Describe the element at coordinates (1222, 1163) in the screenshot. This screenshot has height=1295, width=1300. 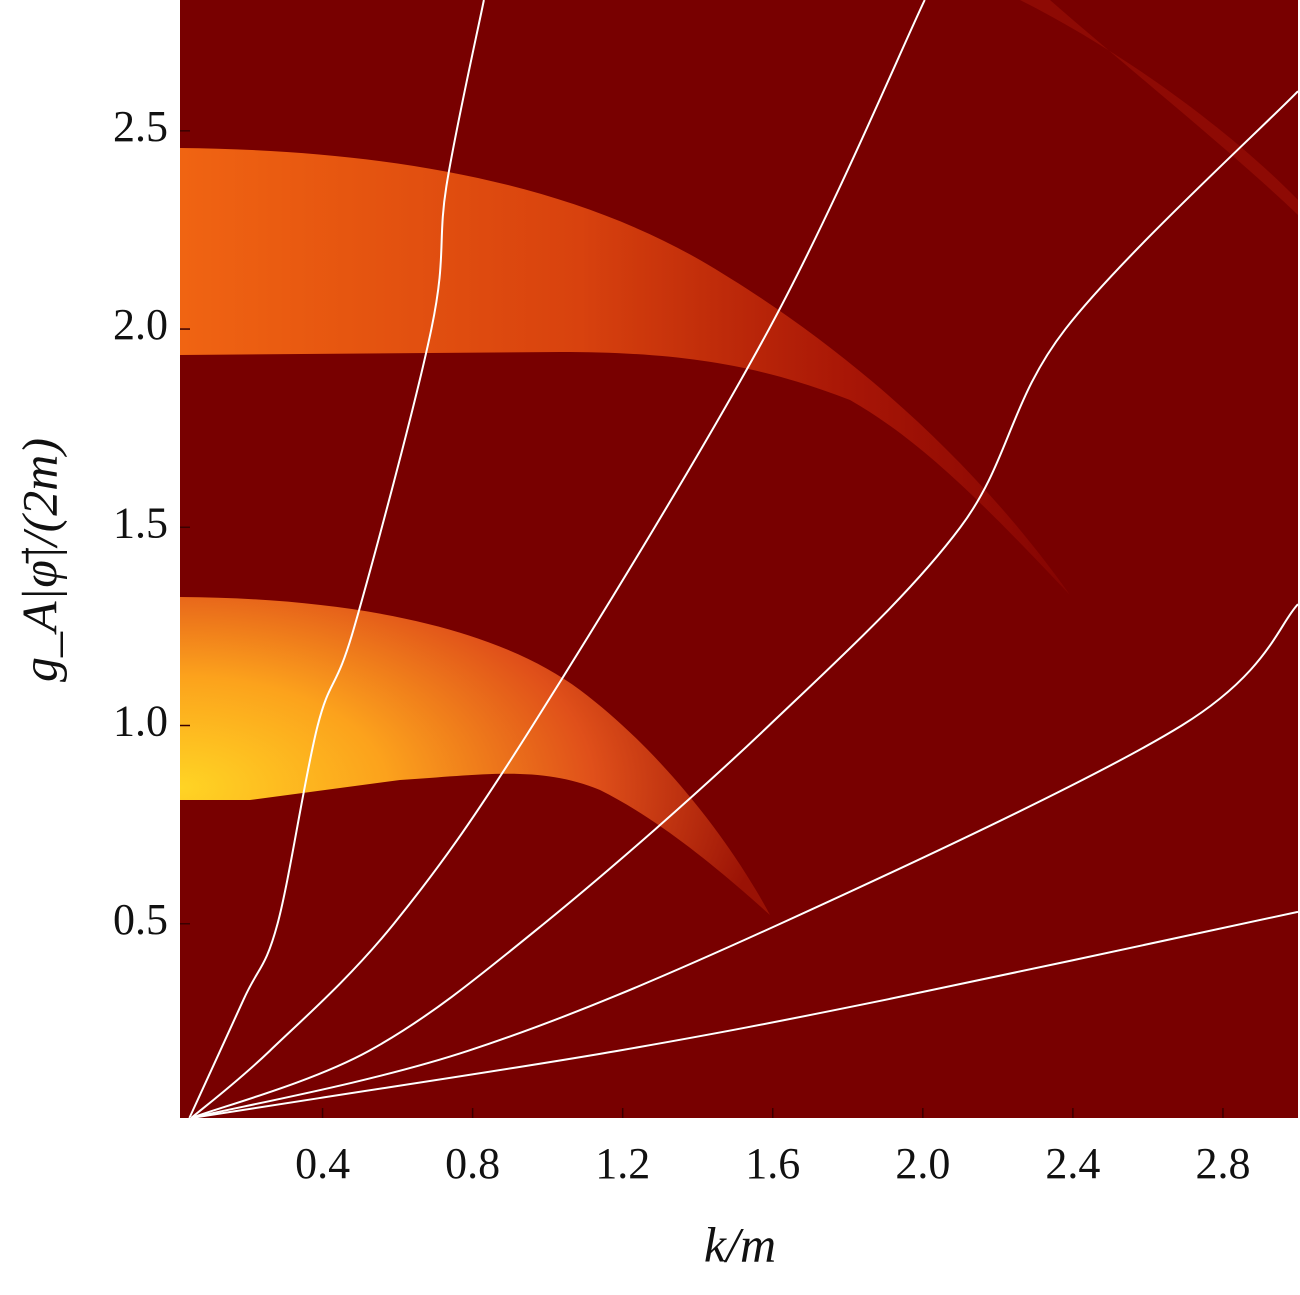
I see `x-tick-label: 2.8` at that location.